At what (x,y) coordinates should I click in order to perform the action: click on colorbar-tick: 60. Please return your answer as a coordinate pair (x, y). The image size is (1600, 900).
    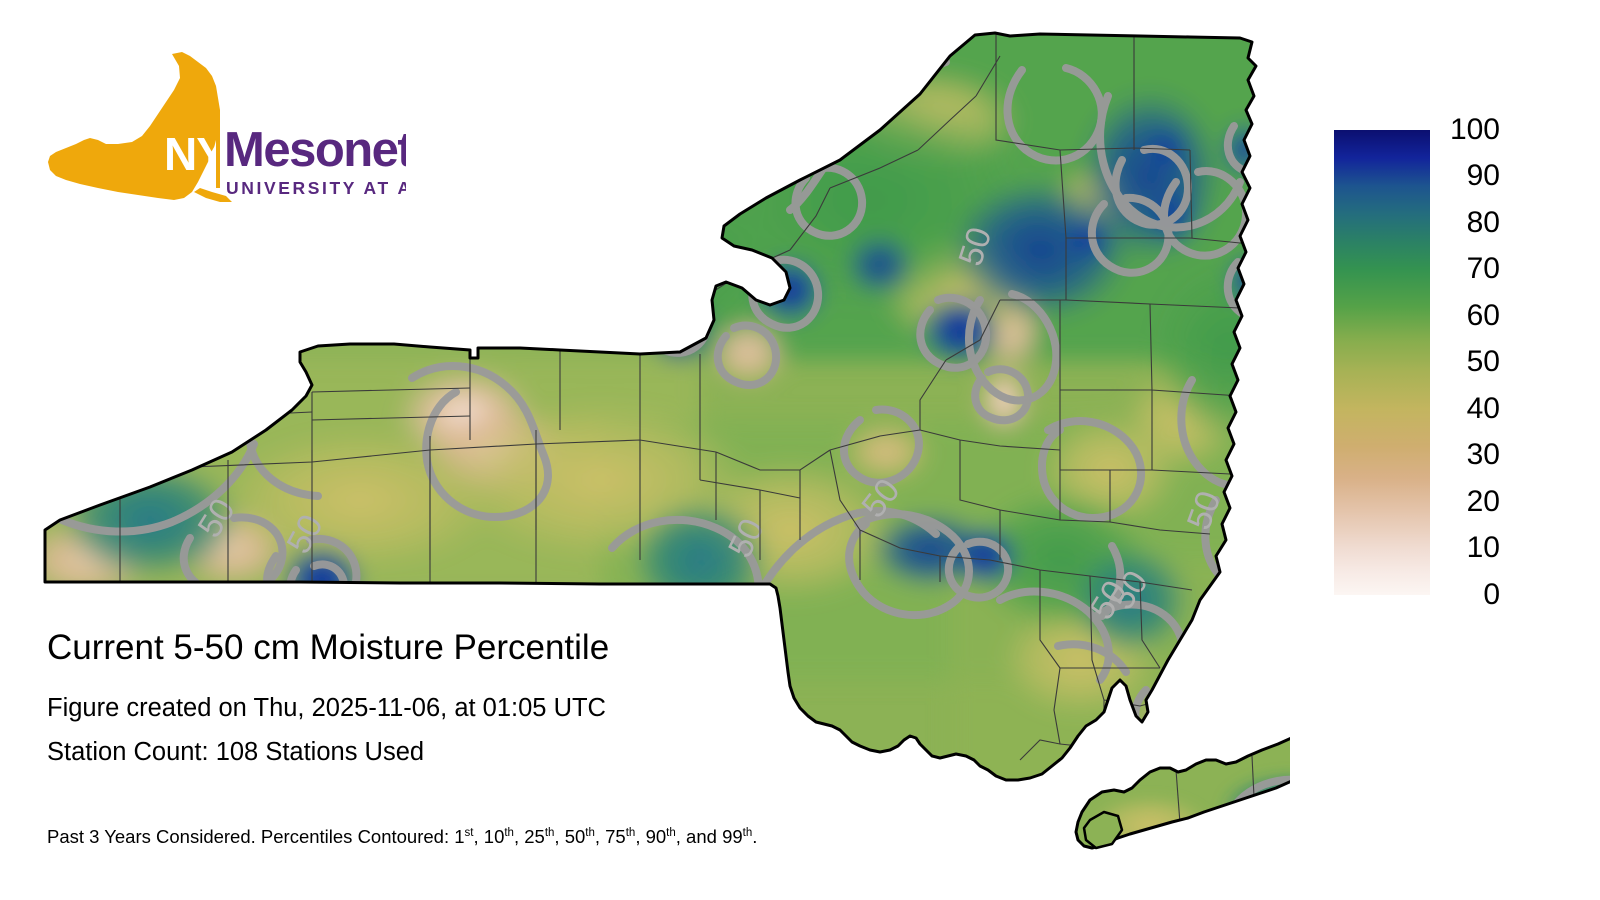
    Looking at the image, I should click on (1483, 315).